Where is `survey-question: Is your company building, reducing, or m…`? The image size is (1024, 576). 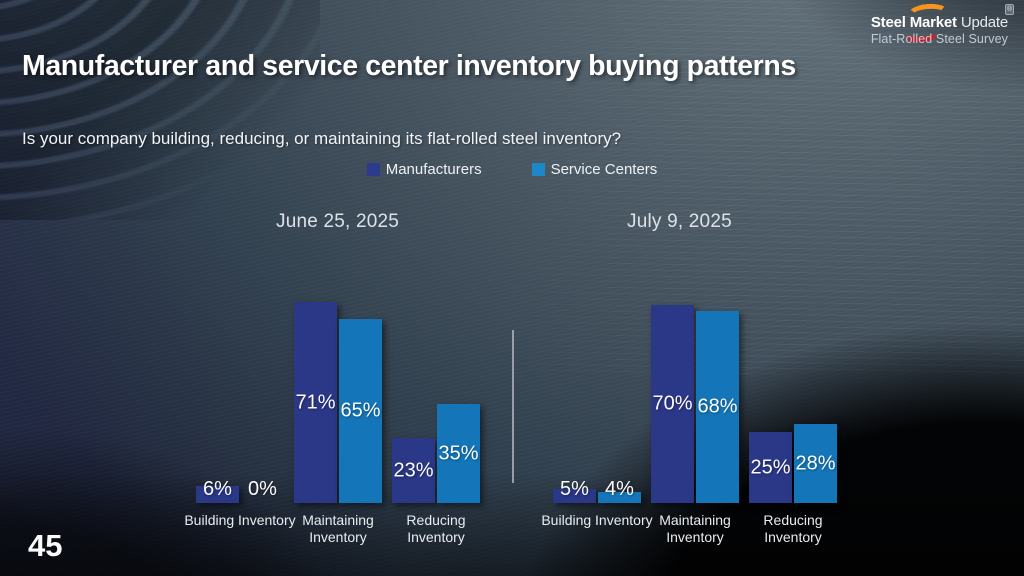
survey-question: Is your company building, reducing, or m… is located at coordinates (322, 138).